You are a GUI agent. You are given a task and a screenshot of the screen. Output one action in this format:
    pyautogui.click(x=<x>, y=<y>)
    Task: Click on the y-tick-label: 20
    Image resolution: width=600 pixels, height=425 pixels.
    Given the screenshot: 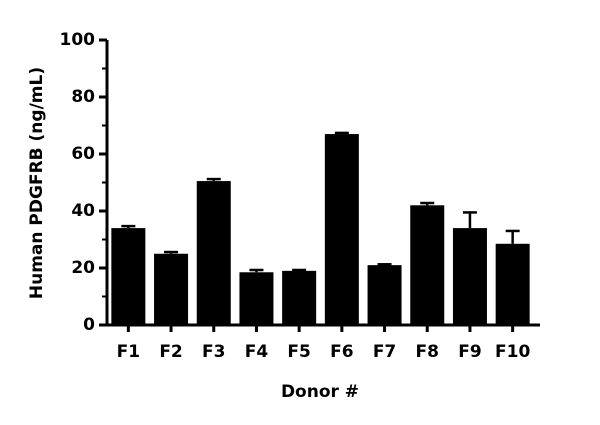 What is the action you would take?
    pyautogui.click(x=83, y=268)
    